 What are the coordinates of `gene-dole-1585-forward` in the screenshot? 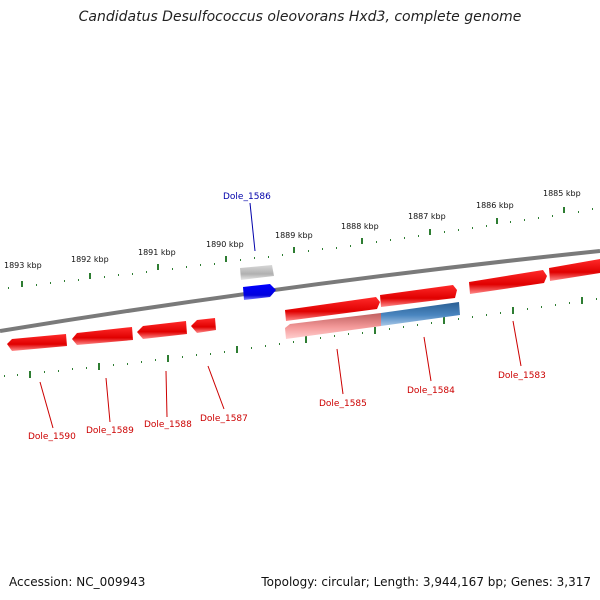 It's located at (332, 309).